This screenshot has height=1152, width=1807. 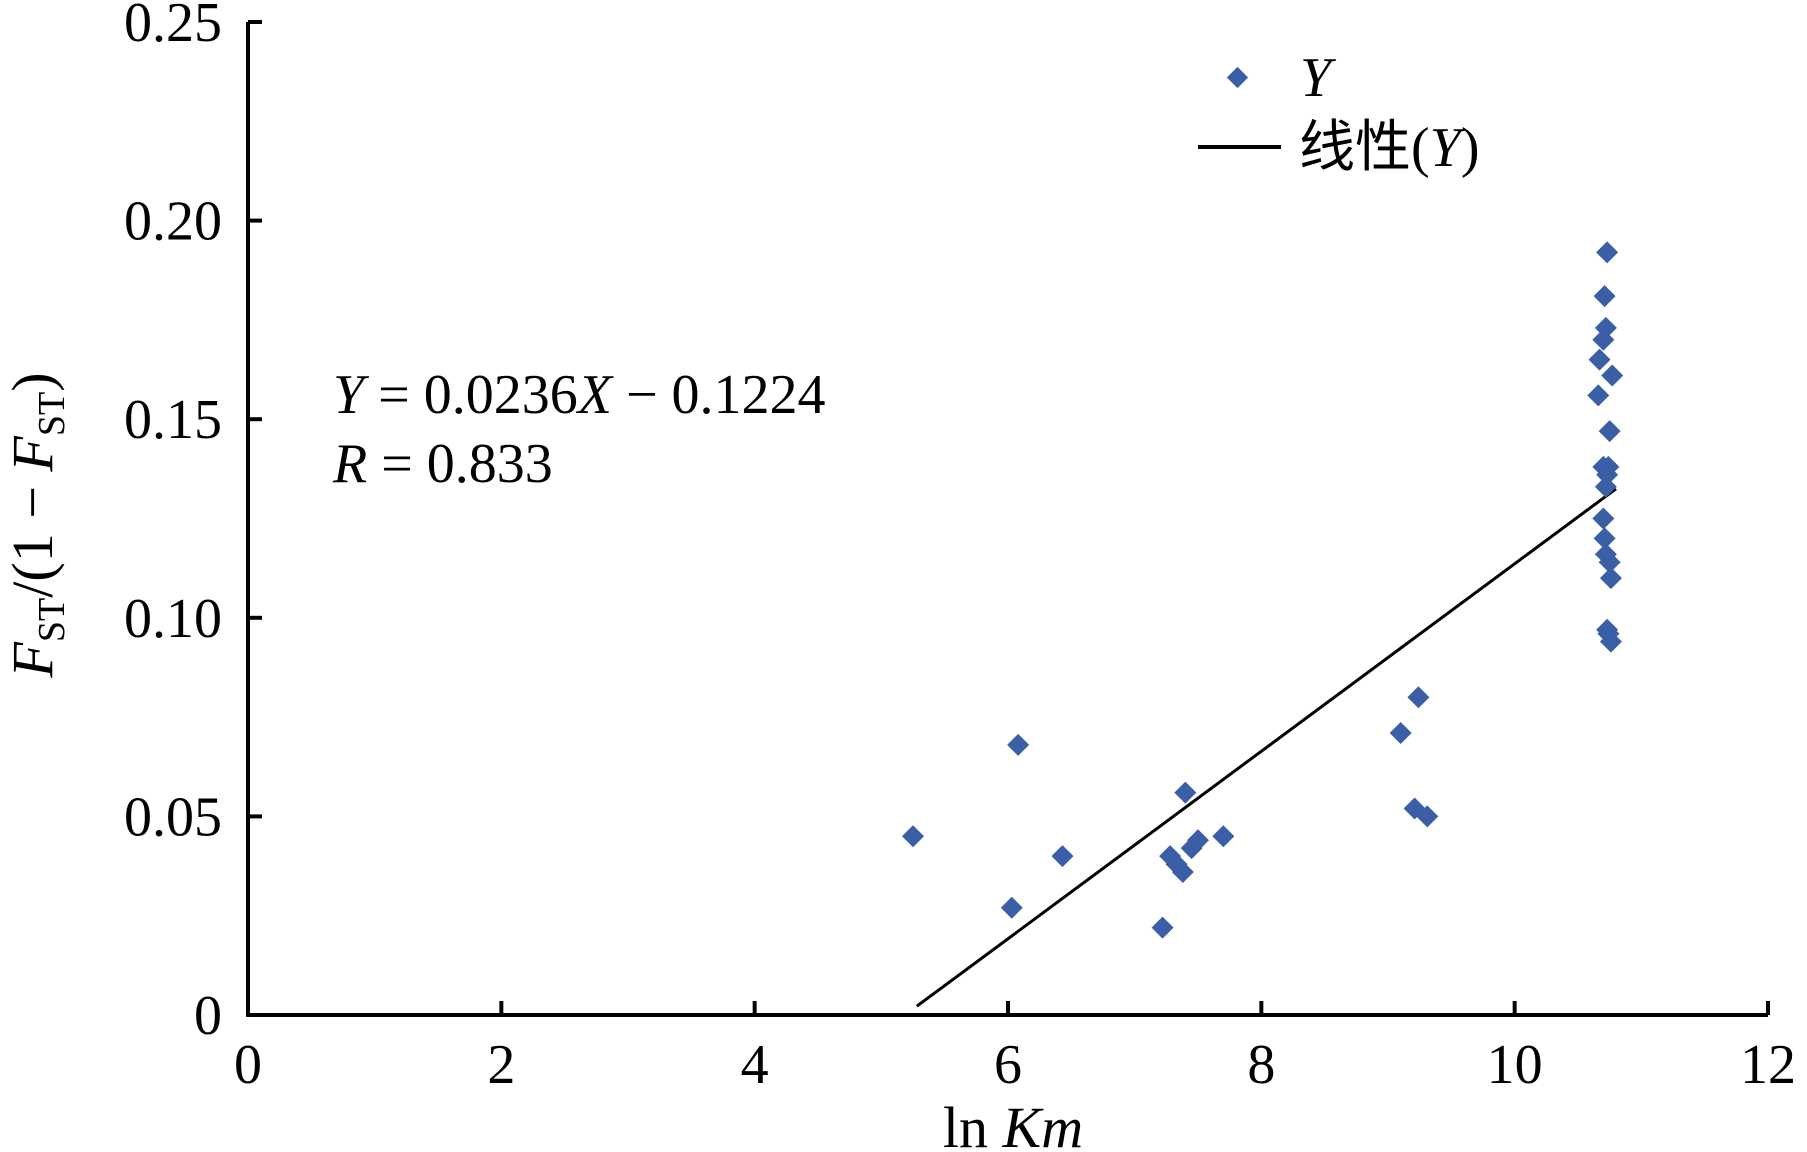 What do you see at coordinates (173, 817) in the screenshot?
I see `y-tick-label: 0.05` at bounding box center [173, 817].